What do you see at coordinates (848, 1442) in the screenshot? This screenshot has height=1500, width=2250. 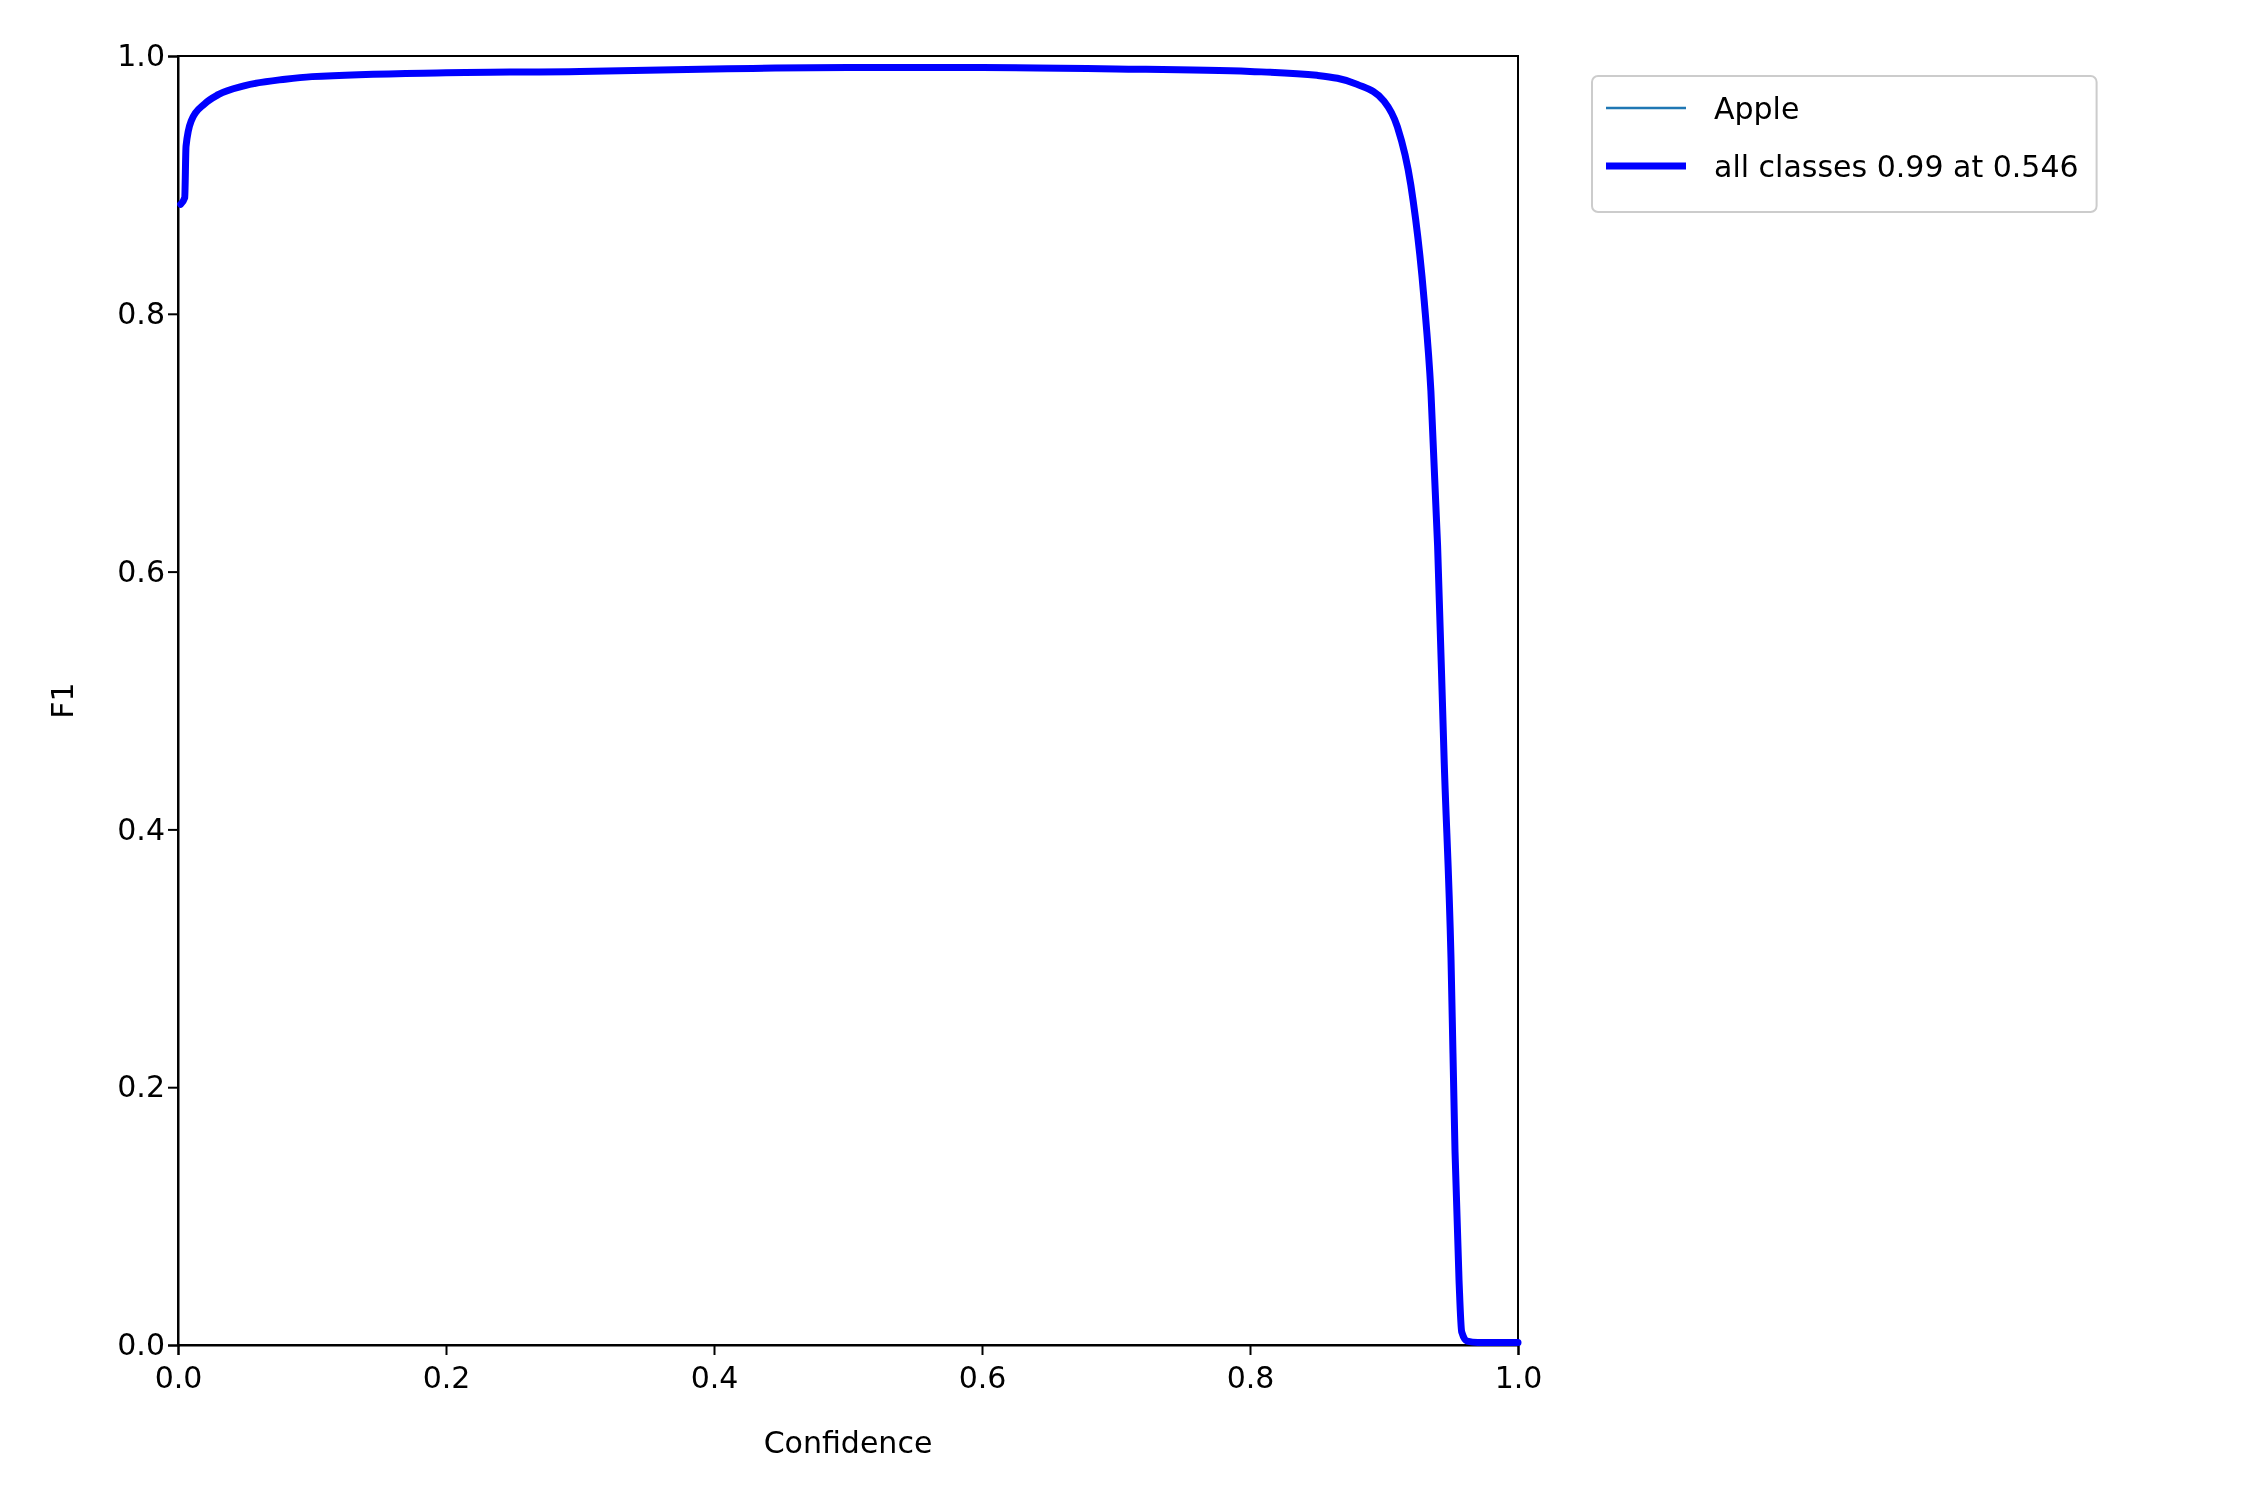 I see `x-axis-title: Confidence` at bounding box center [848, 1442].